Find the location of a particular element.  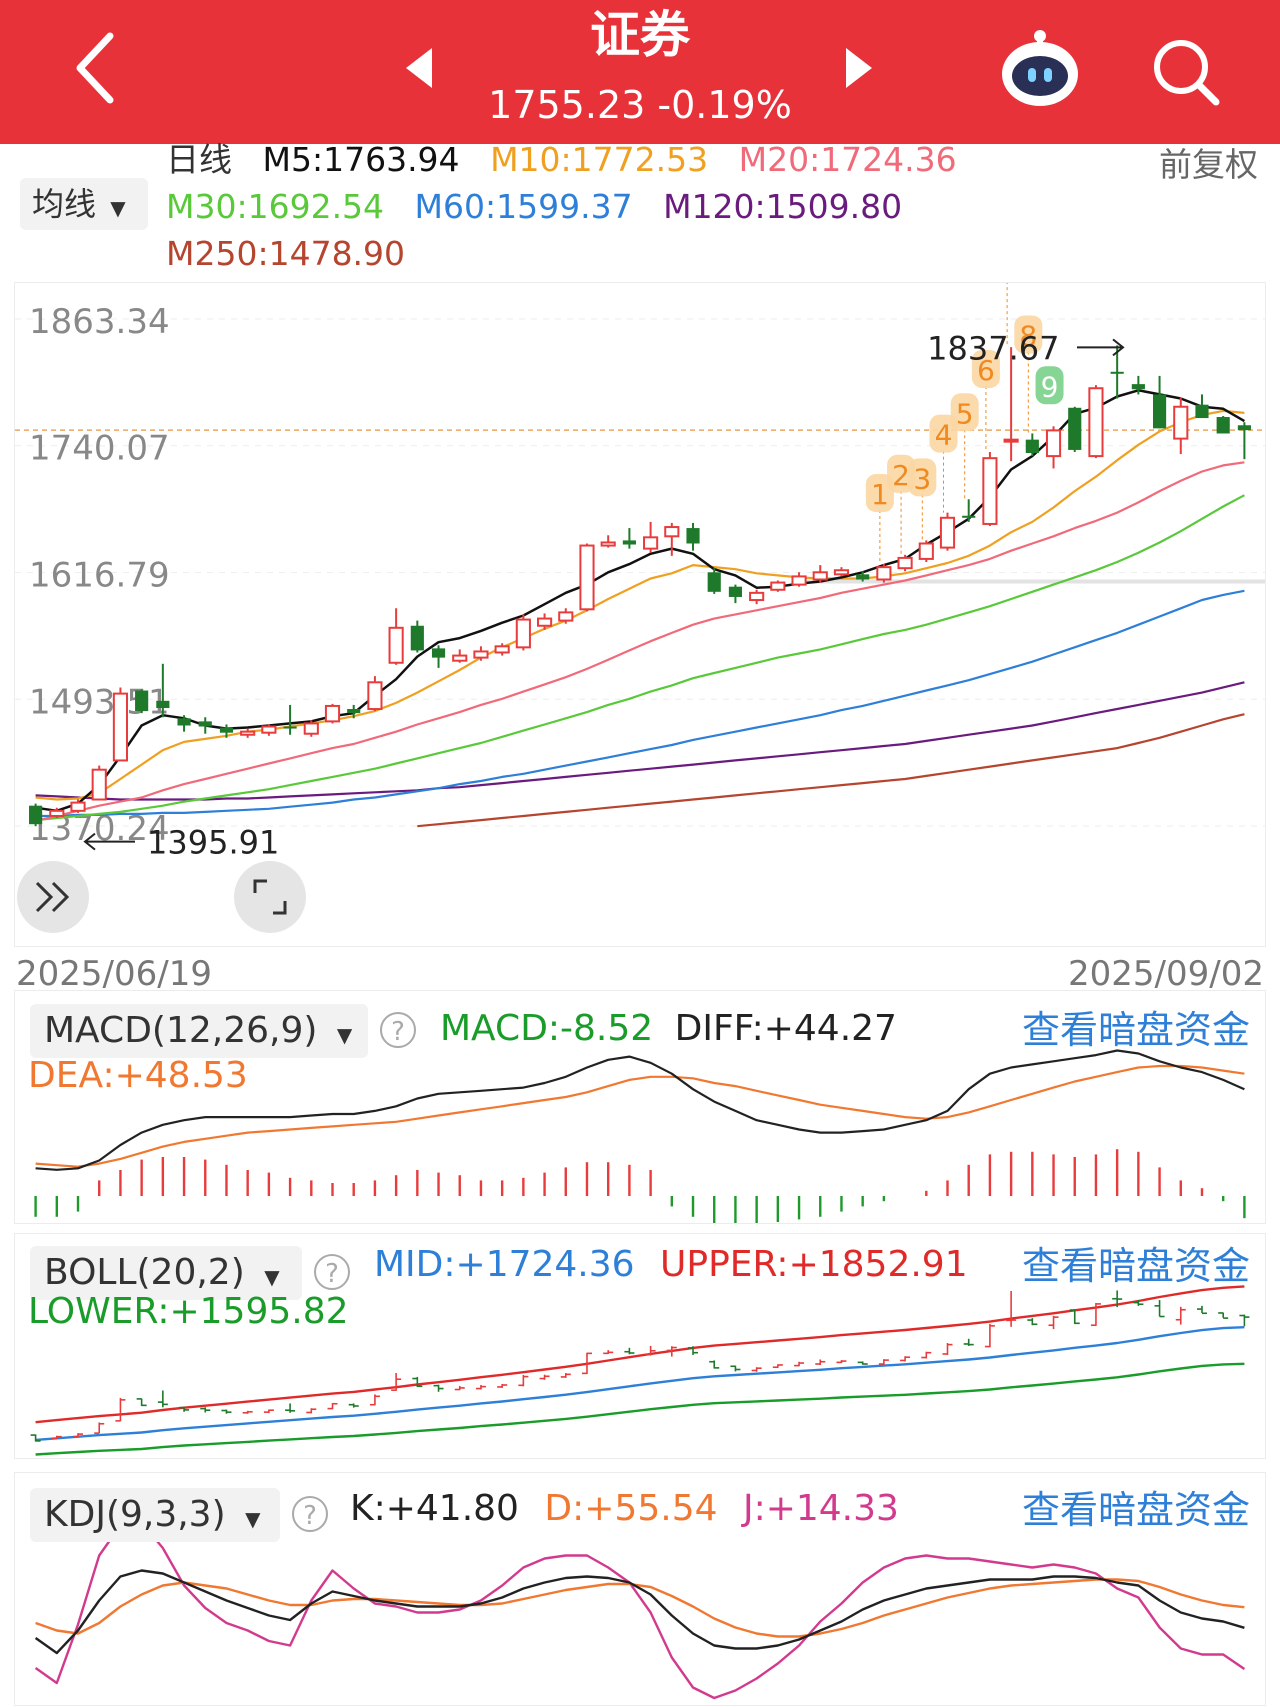

kdj-selector-dropdown: KDJ(9,3,3) ▼ is located at coordinates (155, 1515).